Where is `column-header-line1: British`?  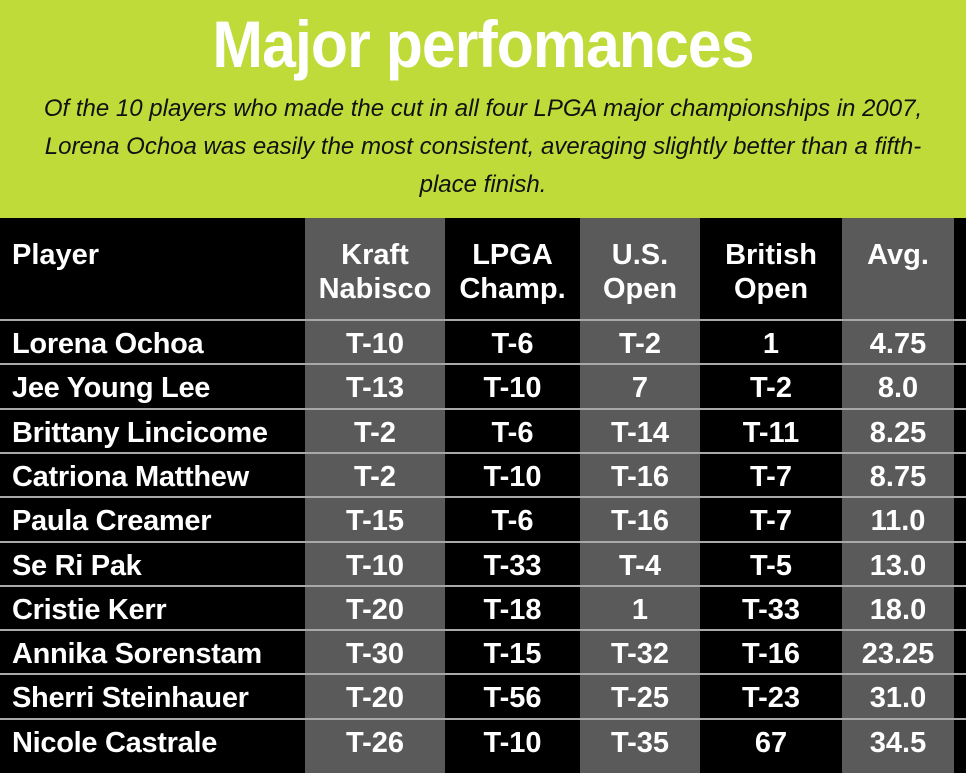
column-header-line1: British is located at coordinates (771, 255).